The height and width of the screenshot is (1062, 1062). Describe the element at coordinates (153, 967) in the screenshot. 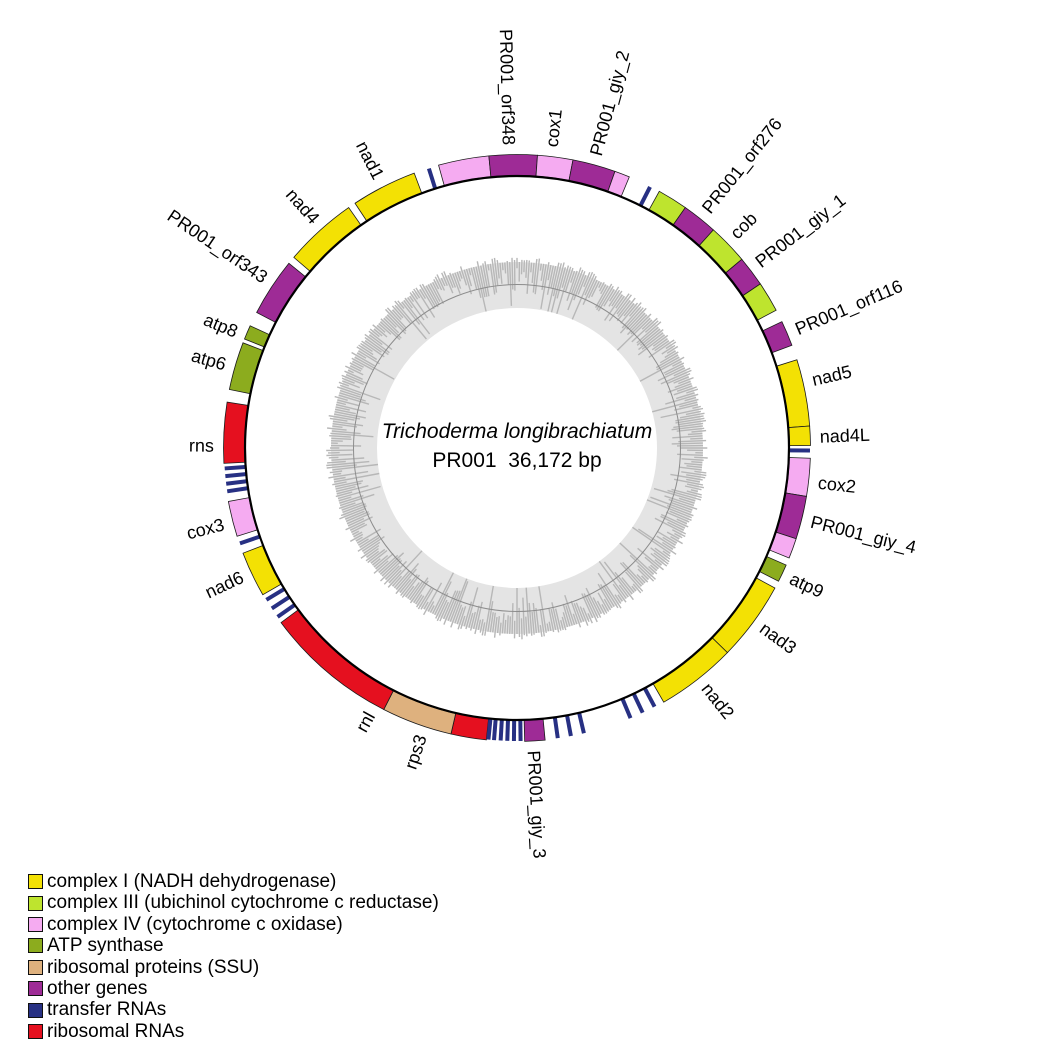

I see `legend-label-ribosomal_proteins: ribosomal proteins (SSU)` at that location.